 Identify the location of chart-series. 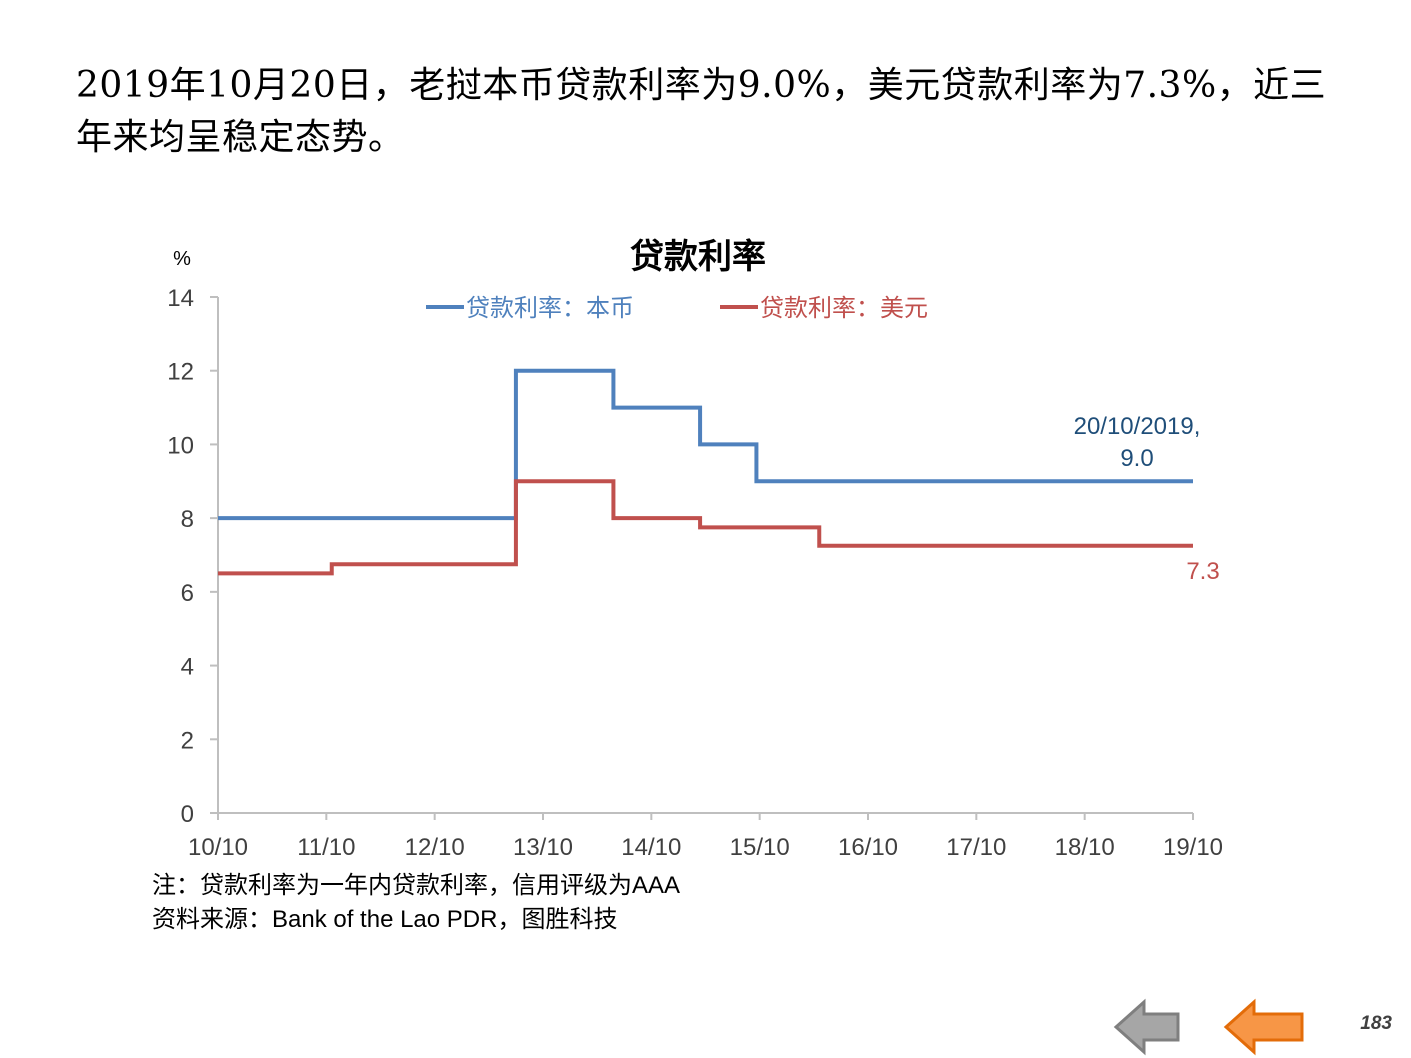
(705, 472).